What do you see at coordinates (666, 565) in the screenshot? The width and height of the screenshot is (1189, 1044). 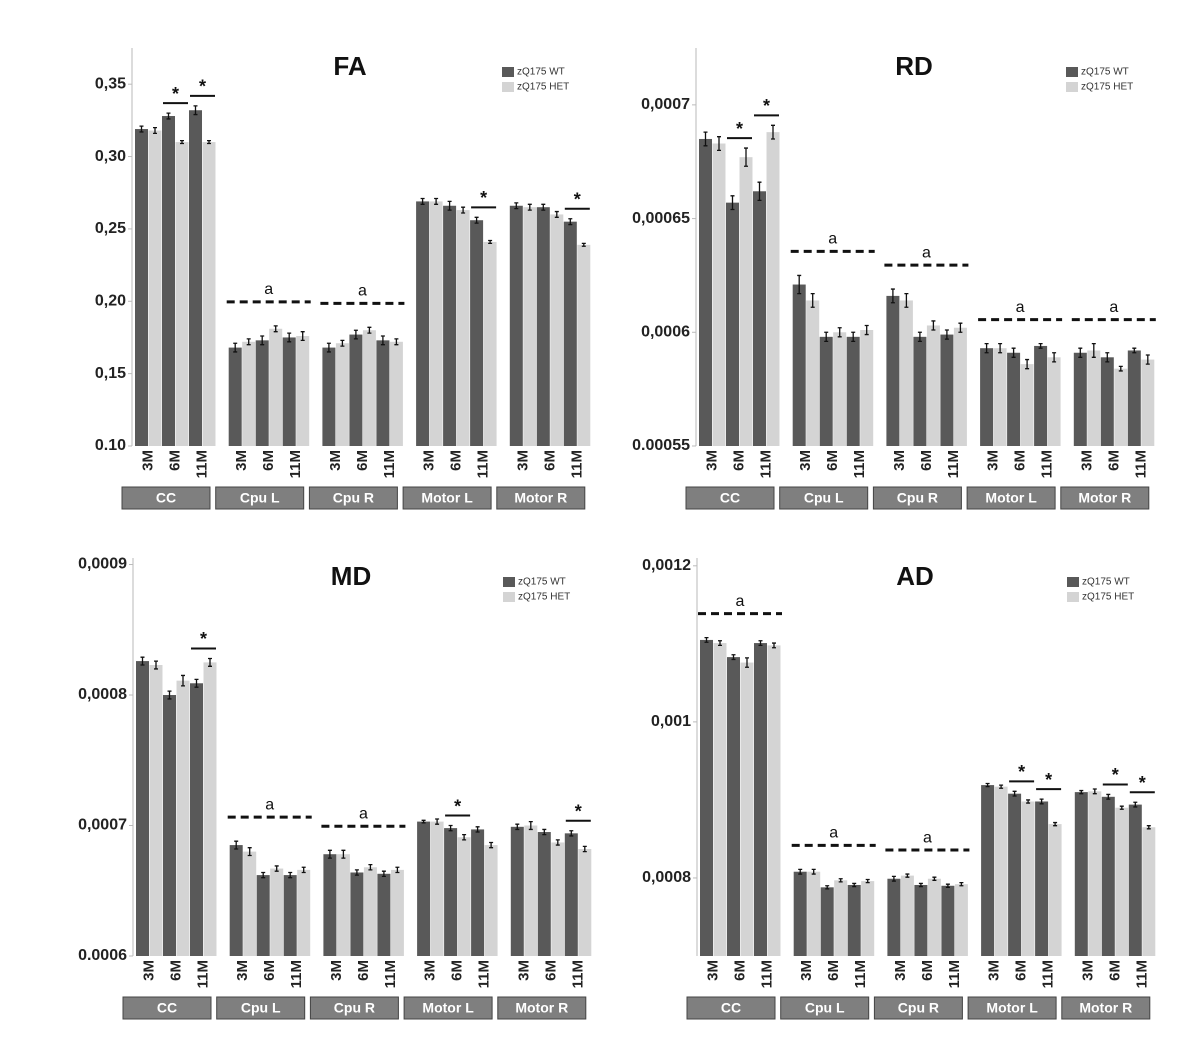 I see `y-tick-label: 0,0012` at bounding box center [666, 565].